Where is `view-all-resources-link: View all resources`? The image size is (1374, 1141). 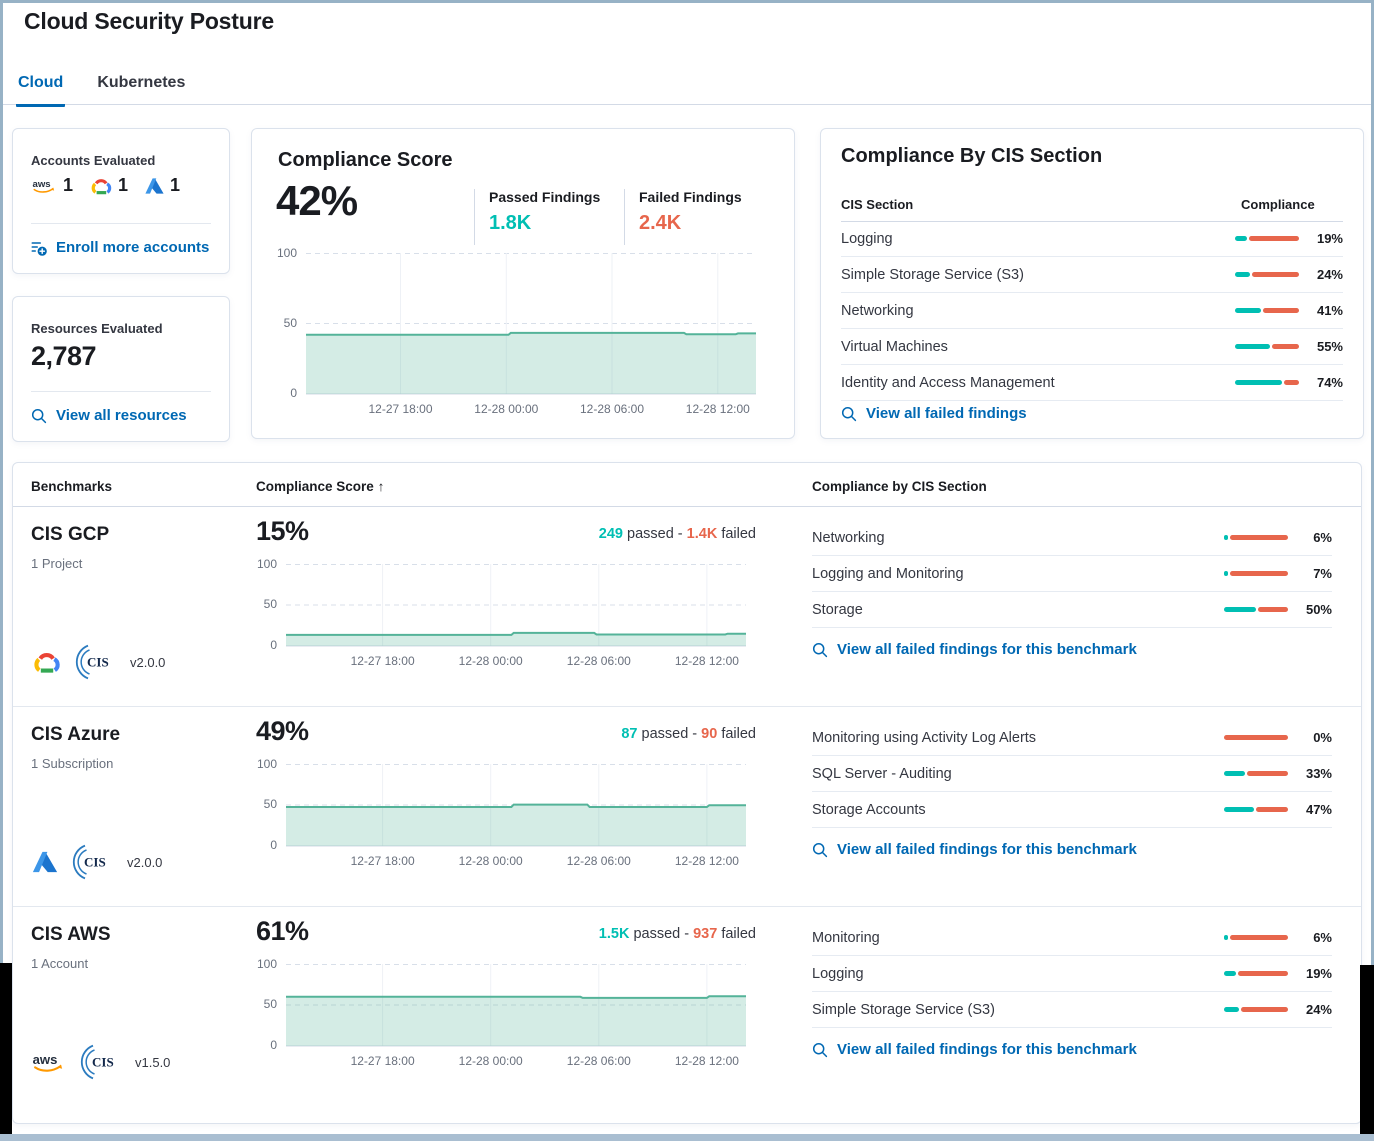 view-all-resources-link: View all resources is located at coordinates (109, 415).